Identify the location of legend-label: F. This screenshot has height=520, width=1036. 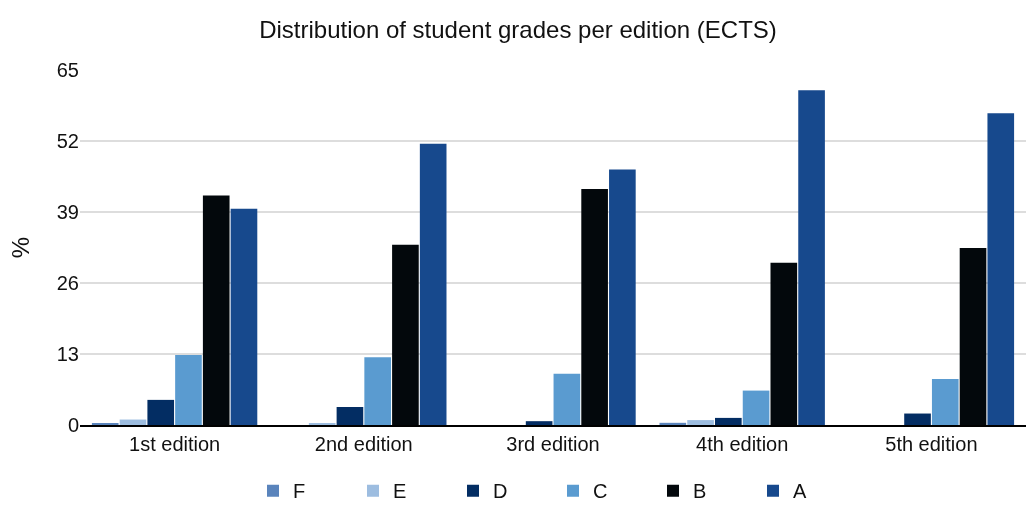
(299, 491).